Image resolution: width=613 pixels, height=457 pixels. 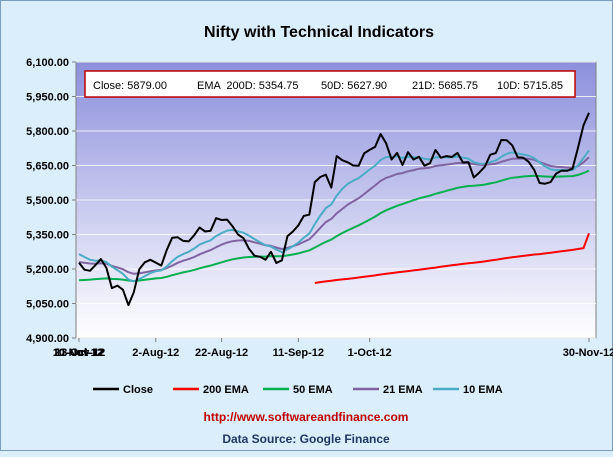 I want to click on legend-label: 50 EMA, so click(x=313, y=390).